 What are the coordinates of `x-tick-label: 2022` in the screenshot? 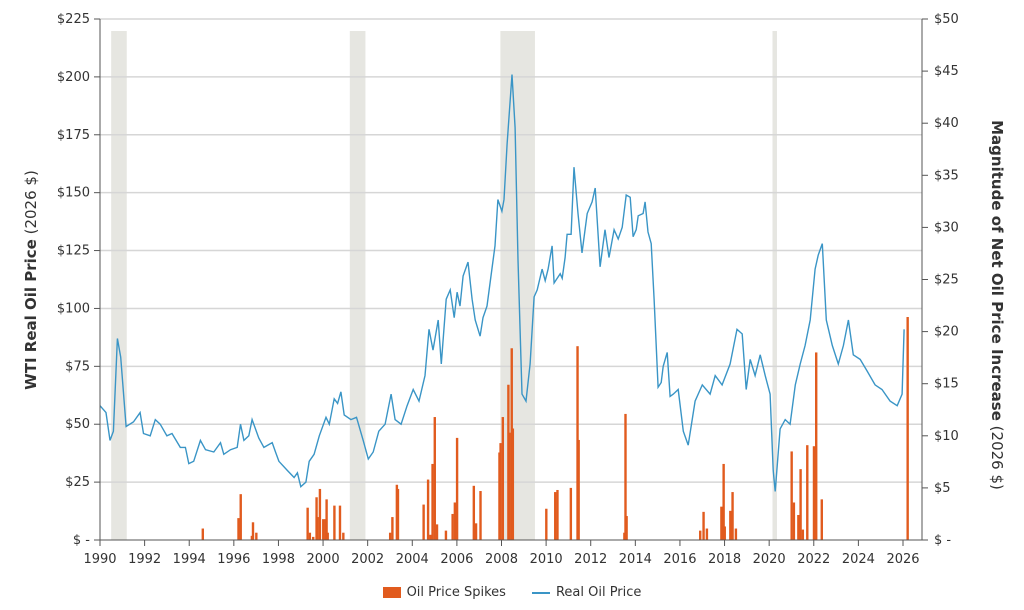 It's located at (813, 559).